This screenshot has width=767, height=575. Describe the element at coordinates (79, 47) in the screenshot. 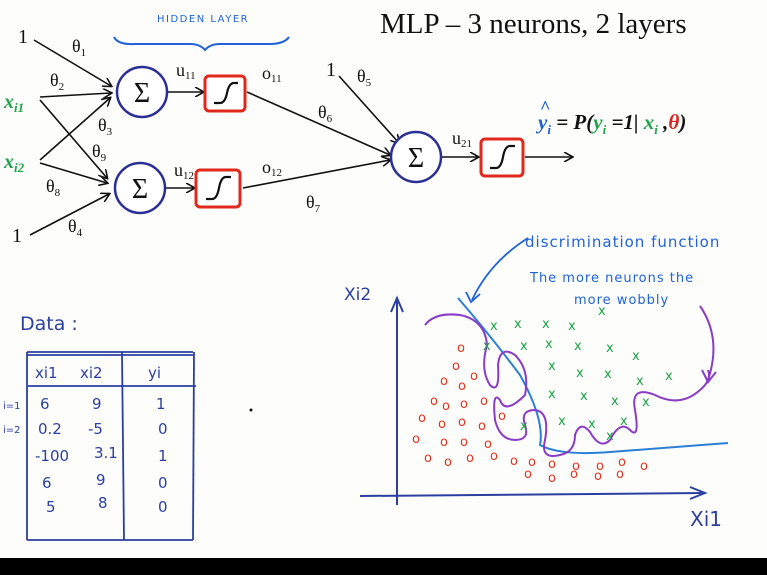

I see `weight-theta1: θ1` at that location.